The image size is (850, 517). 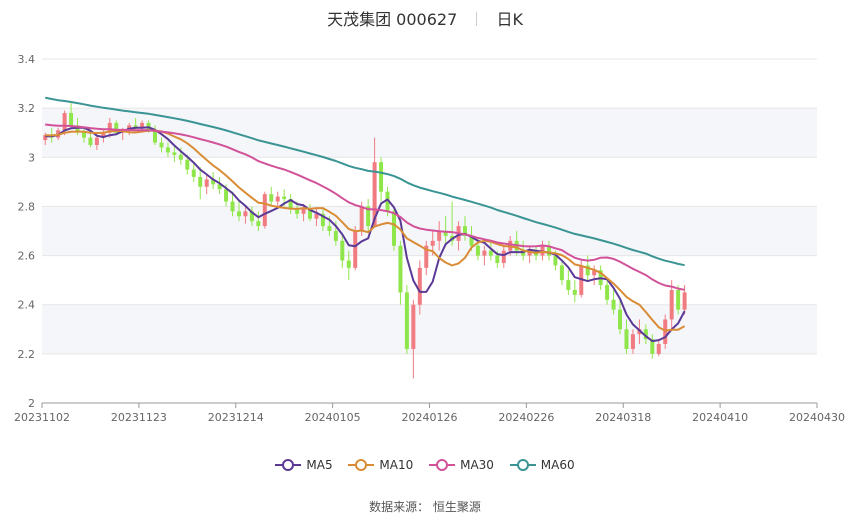 I want to click on legend-label: MA60, so click(x=557, y=465).